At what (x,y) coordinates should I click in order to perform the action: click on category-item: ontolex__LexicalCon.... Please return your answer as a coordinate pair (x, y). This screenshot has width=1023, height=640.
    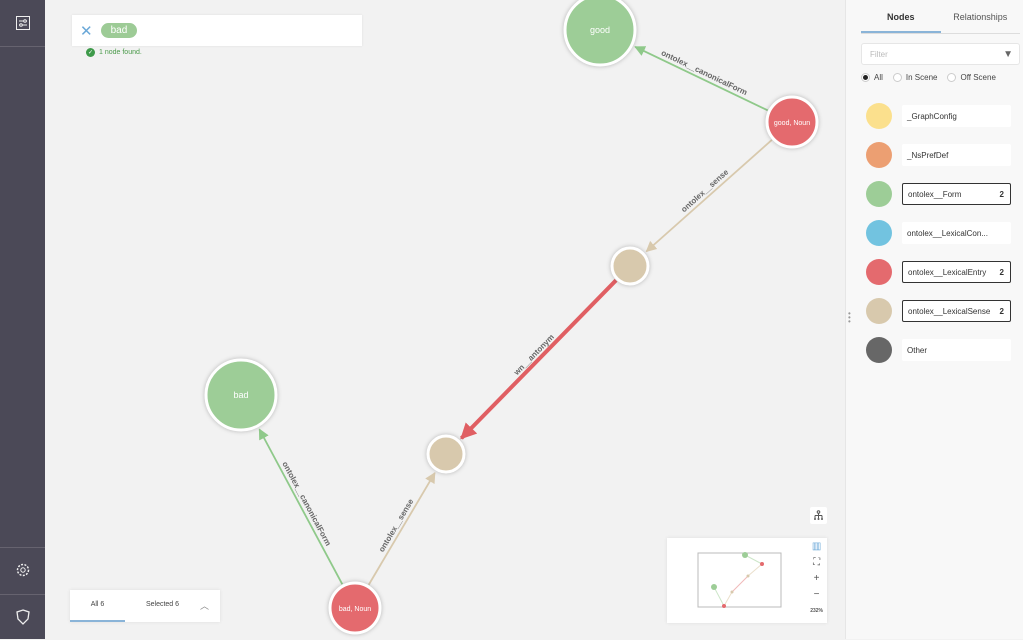
    Looking at the image, I should click on (938, 233).